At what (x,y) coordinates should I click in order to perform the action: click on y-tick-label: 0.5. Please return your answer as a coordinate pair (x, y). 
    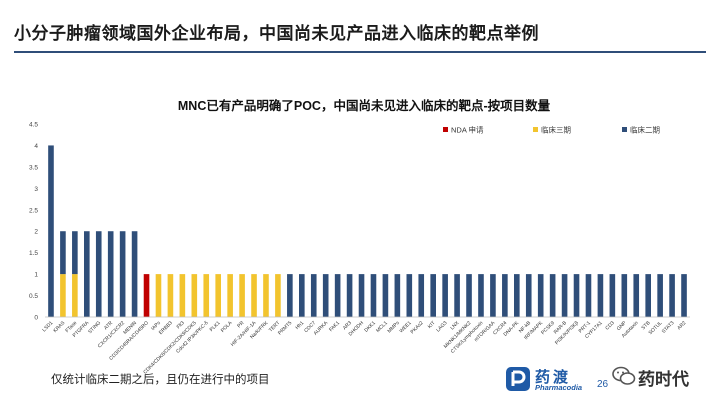
    Looking at the image, I should click on (33, 296).